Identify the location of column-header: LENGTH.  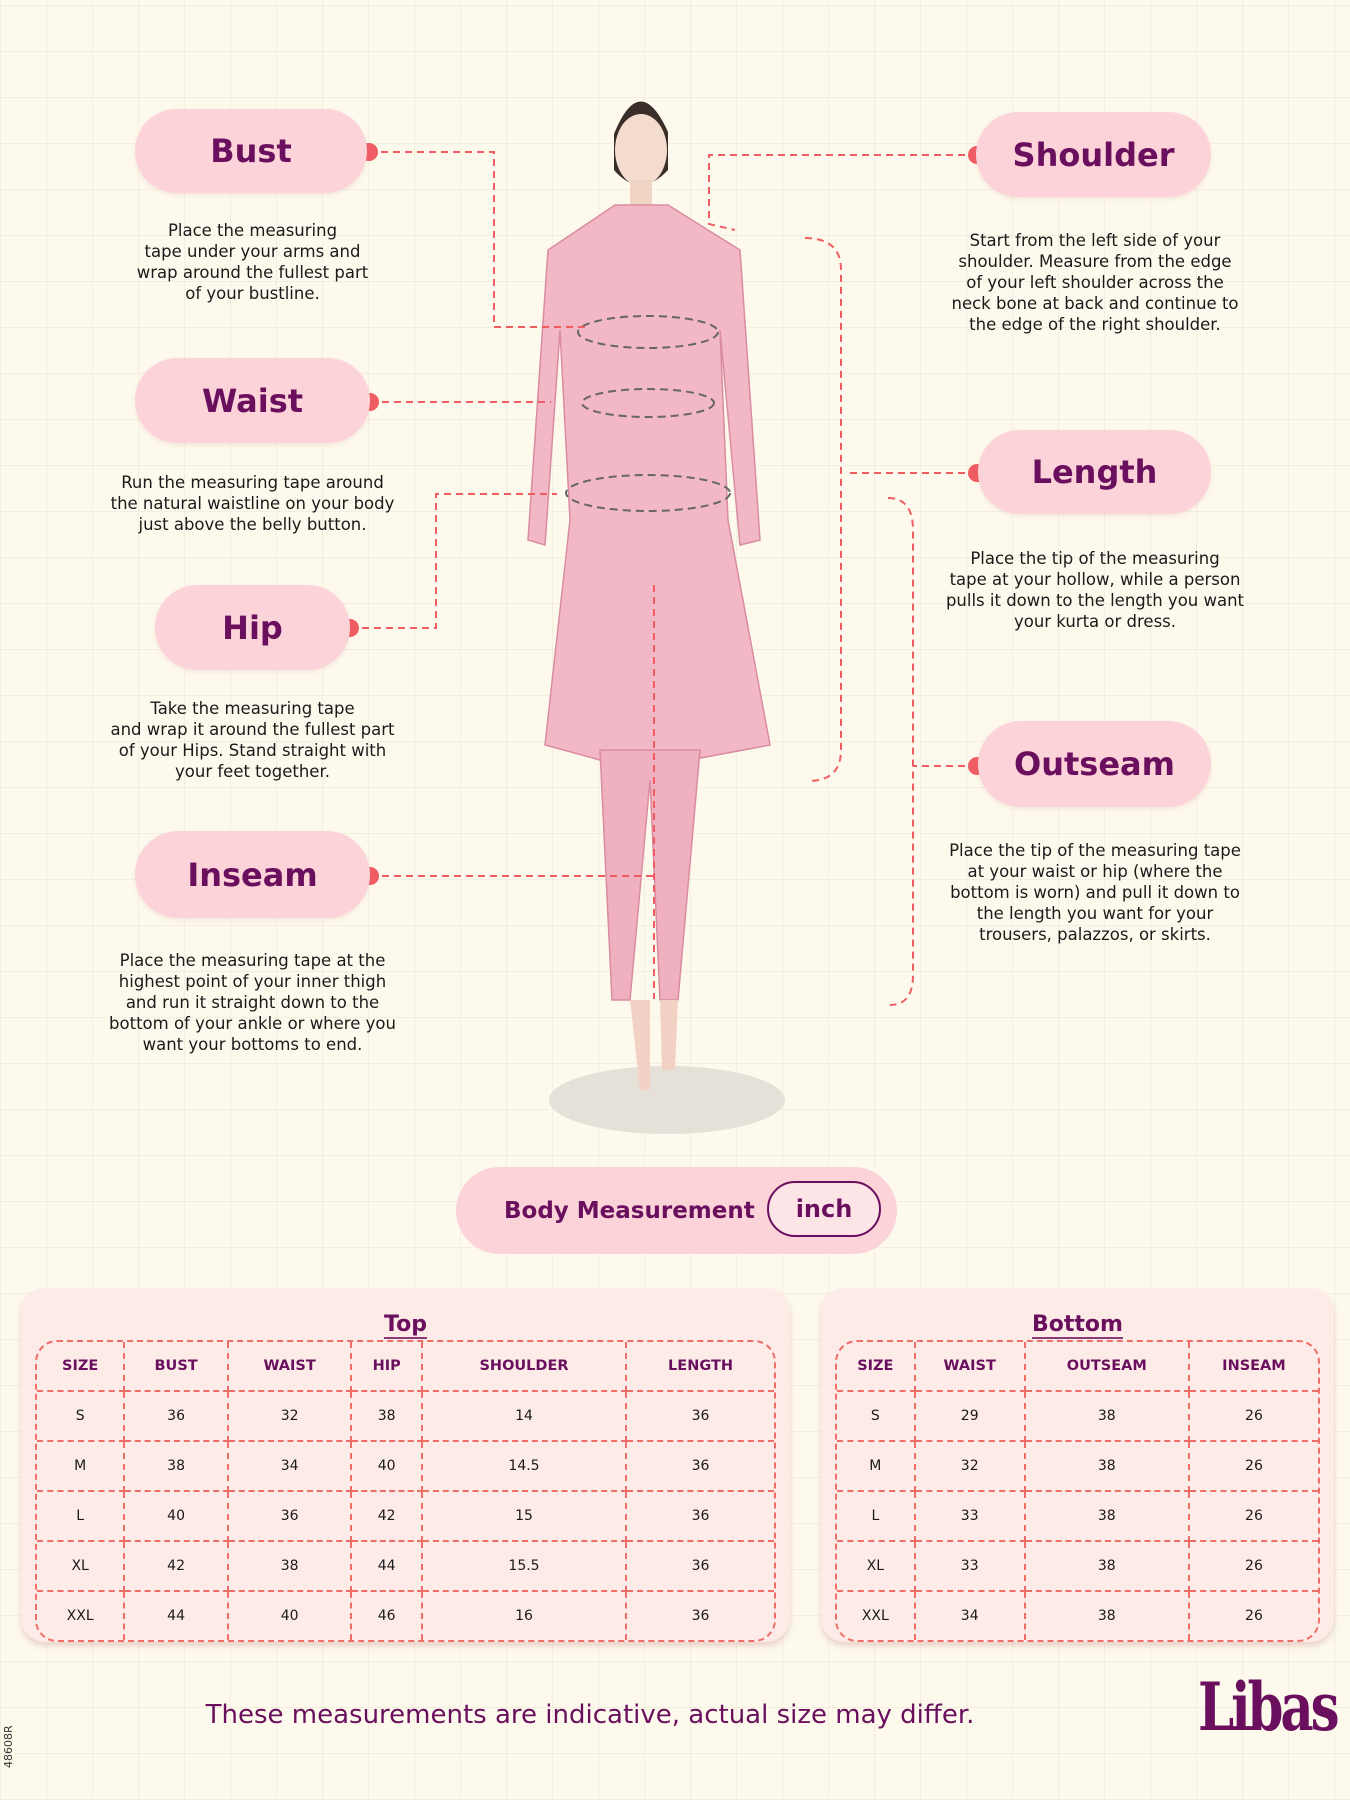
(700, 1367).